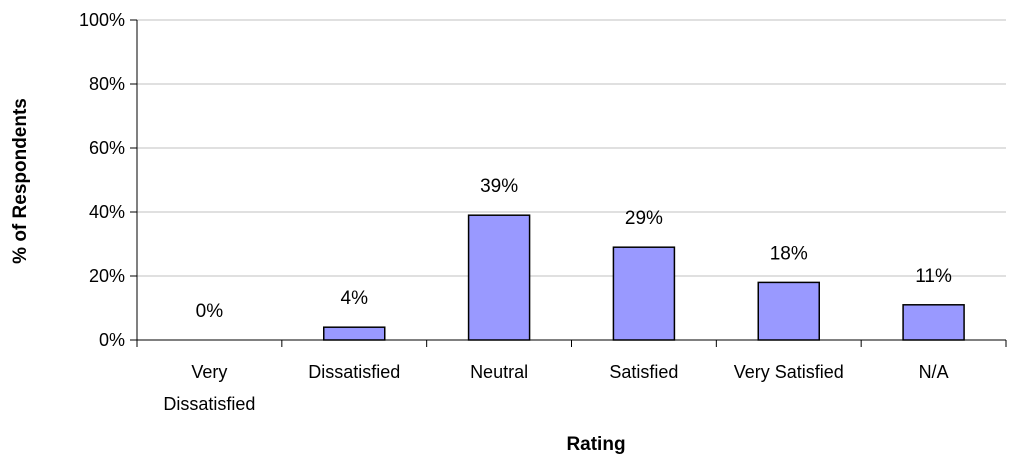 Image resolution: width=1013 pixels, height=464 pixels. Describe the element at coordinates (933, 276) in the screenshot. I see `data-label: 11%` at that location.